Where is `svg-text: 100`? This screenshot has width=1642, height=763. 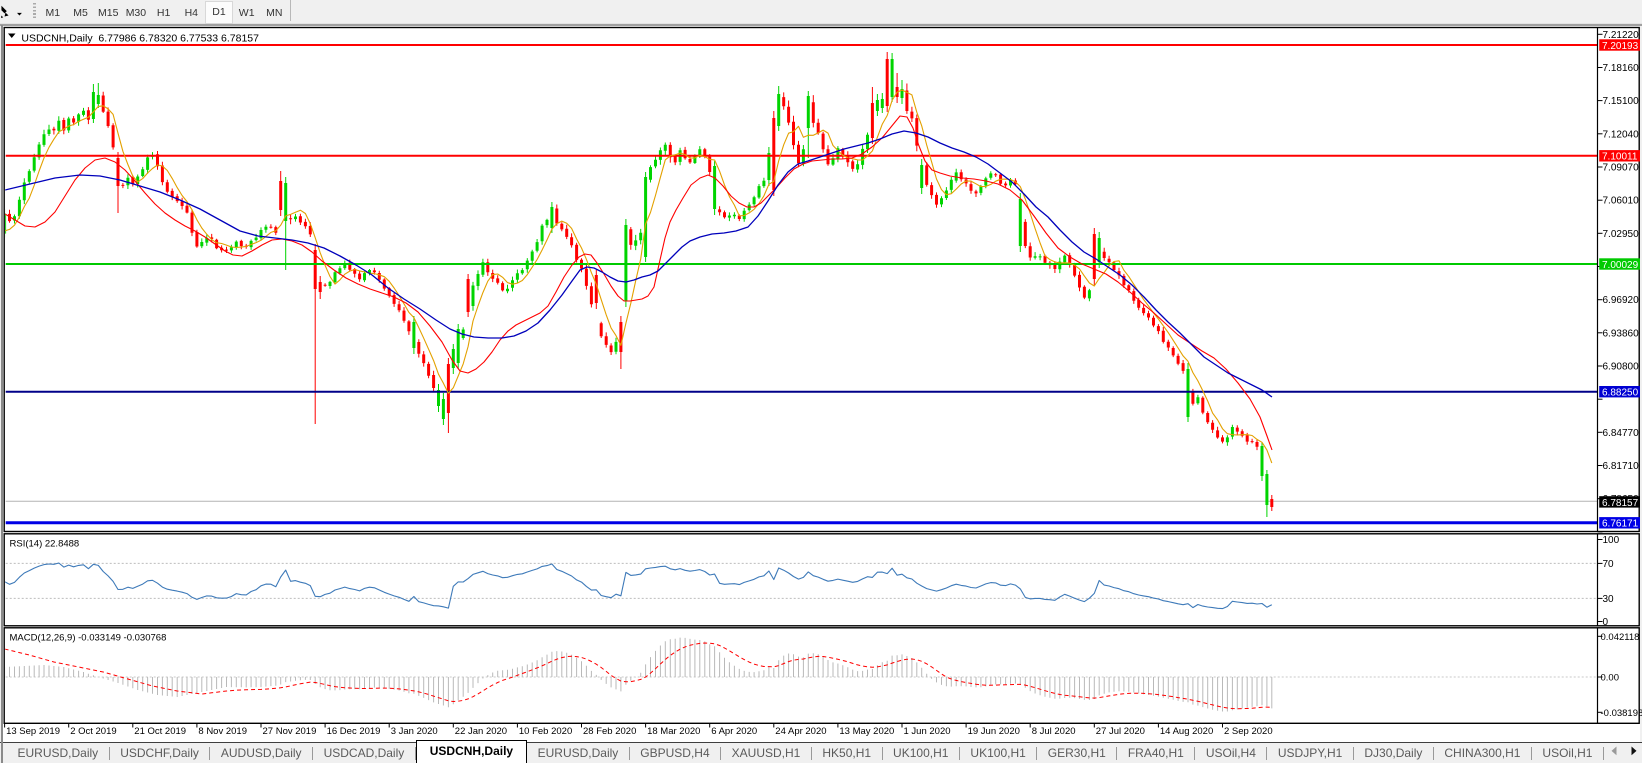
svg-text: 100 is located at coordinates (1611, 540).